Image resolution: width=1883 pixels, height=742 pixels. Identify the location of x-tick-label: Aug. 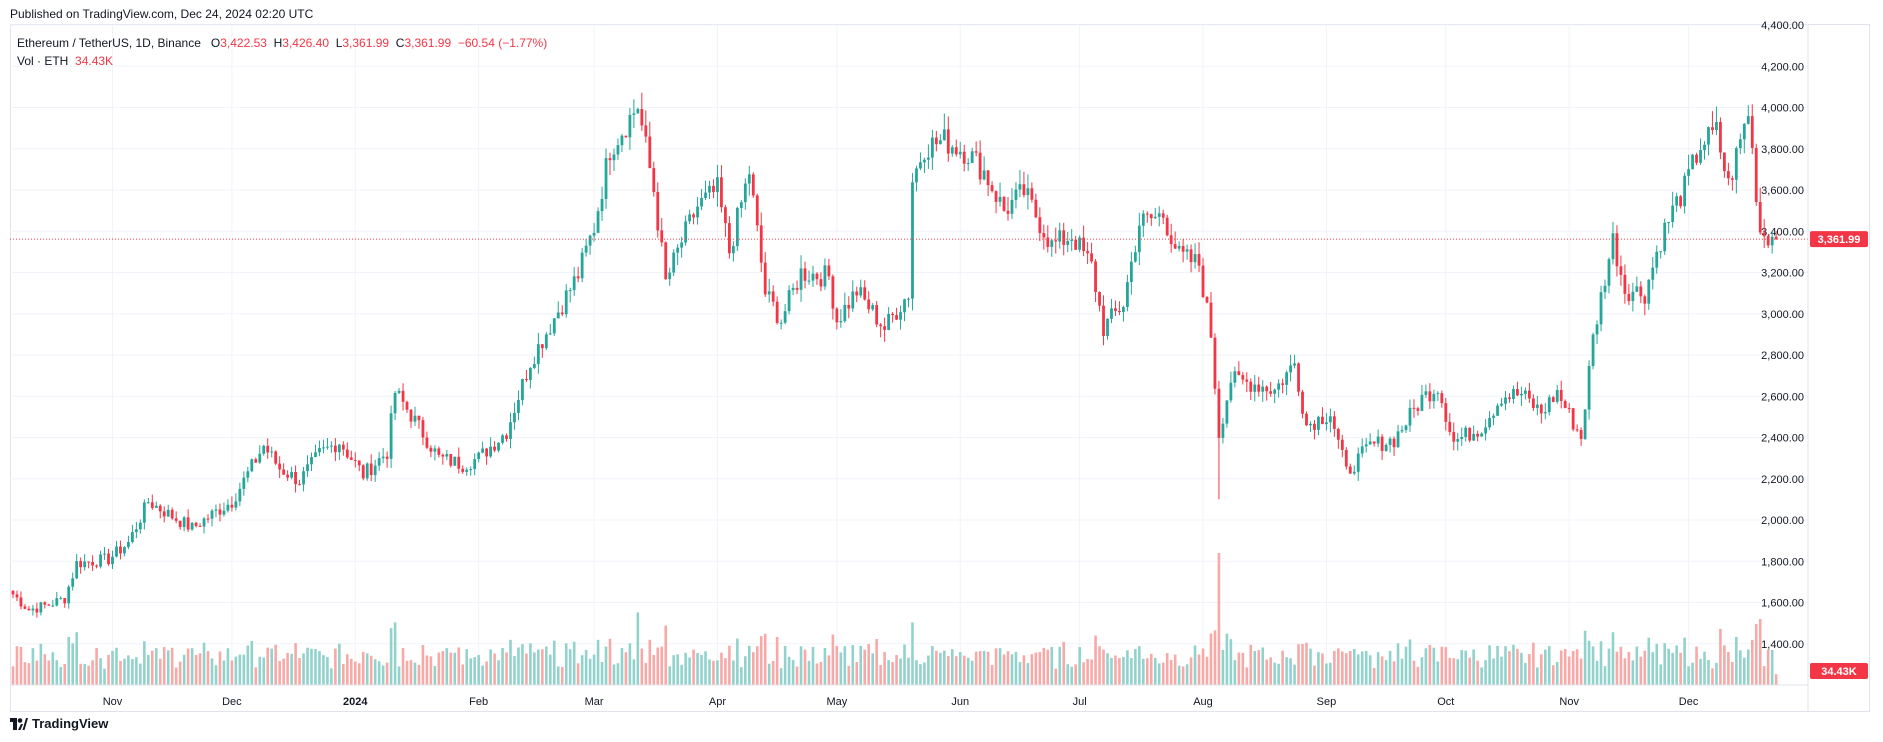
(1203, 702).